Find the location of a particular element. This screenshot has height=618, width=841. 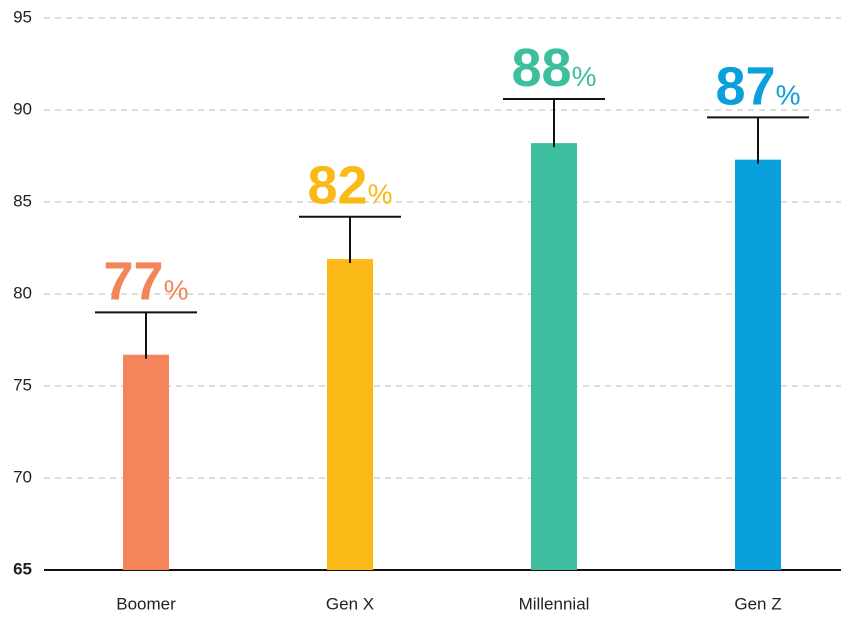

x-tick-label: Boomer is located at coordinates (146, 603).